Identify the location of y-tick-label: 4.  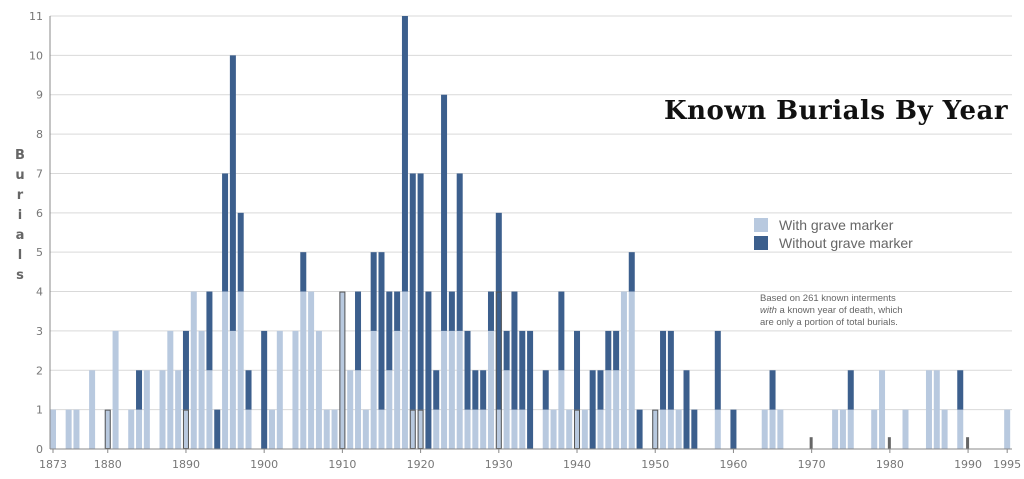
(39, 292).